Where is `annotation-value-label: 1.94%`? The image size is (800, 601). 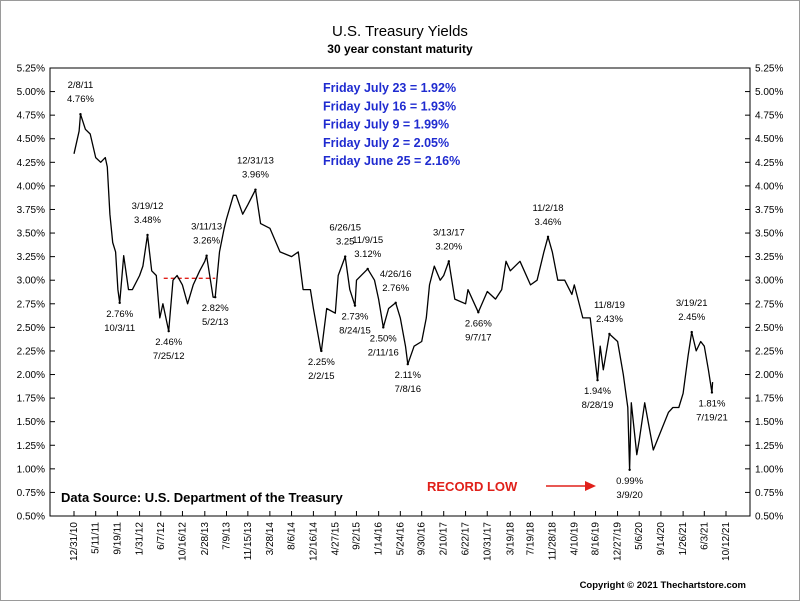 annotation-value-label: 1.94% is located at coordinates (597, 391).